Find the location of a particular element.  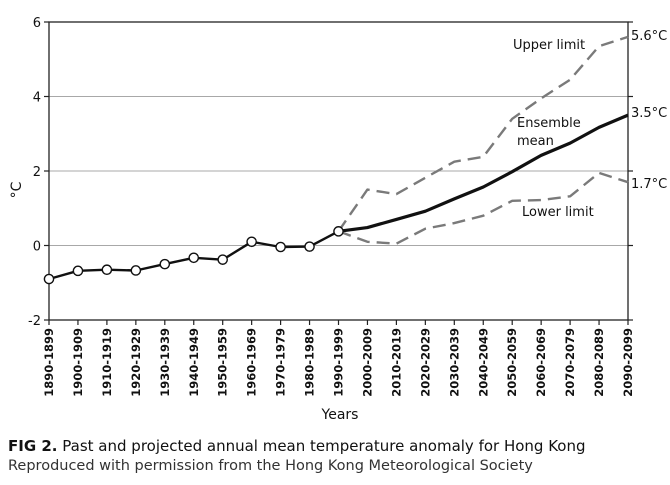

series-markers is located at coordinates (193, 255).